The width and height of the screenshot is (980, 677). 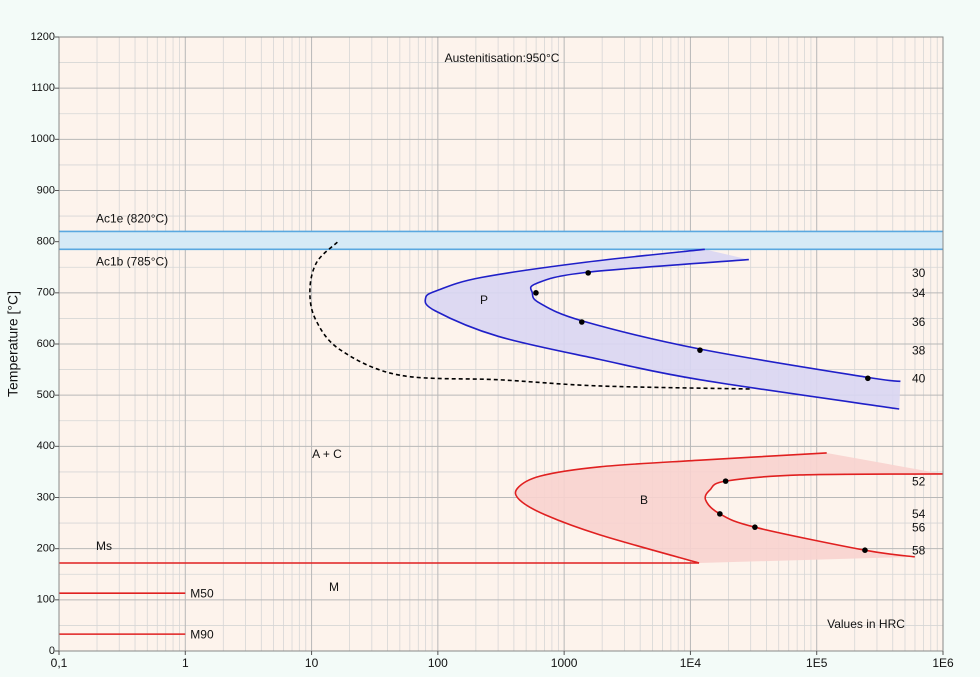 I want to click on y-tick-label: 500, so click(x=46, y=395).